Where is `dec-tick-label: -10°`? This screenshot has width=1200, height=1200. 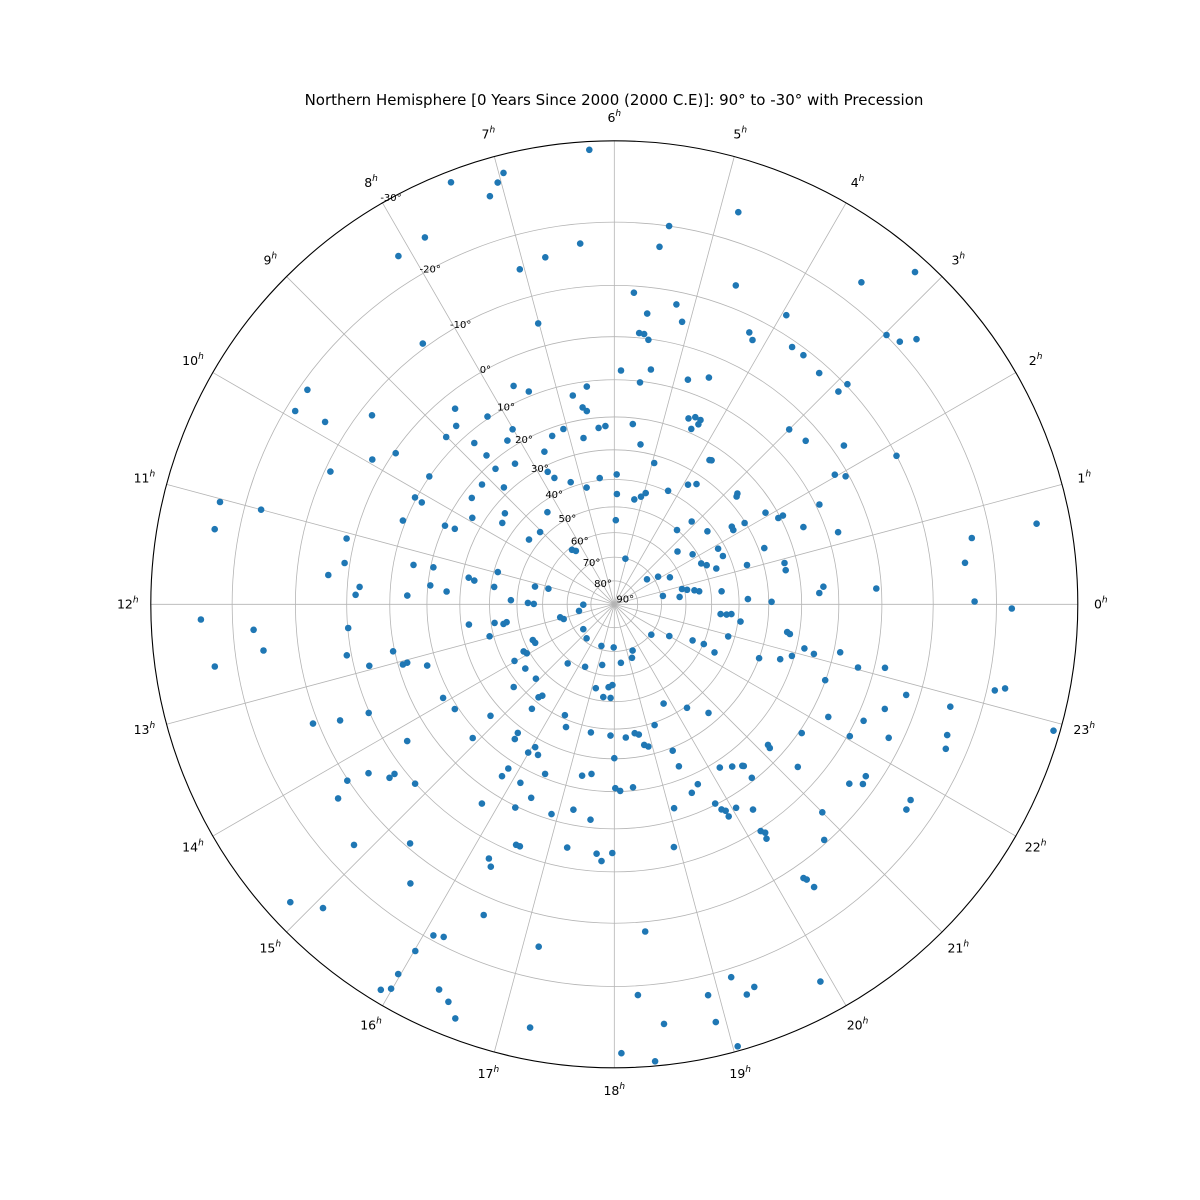 dec-tick-label: -10° is located at coordinates (460, 325).